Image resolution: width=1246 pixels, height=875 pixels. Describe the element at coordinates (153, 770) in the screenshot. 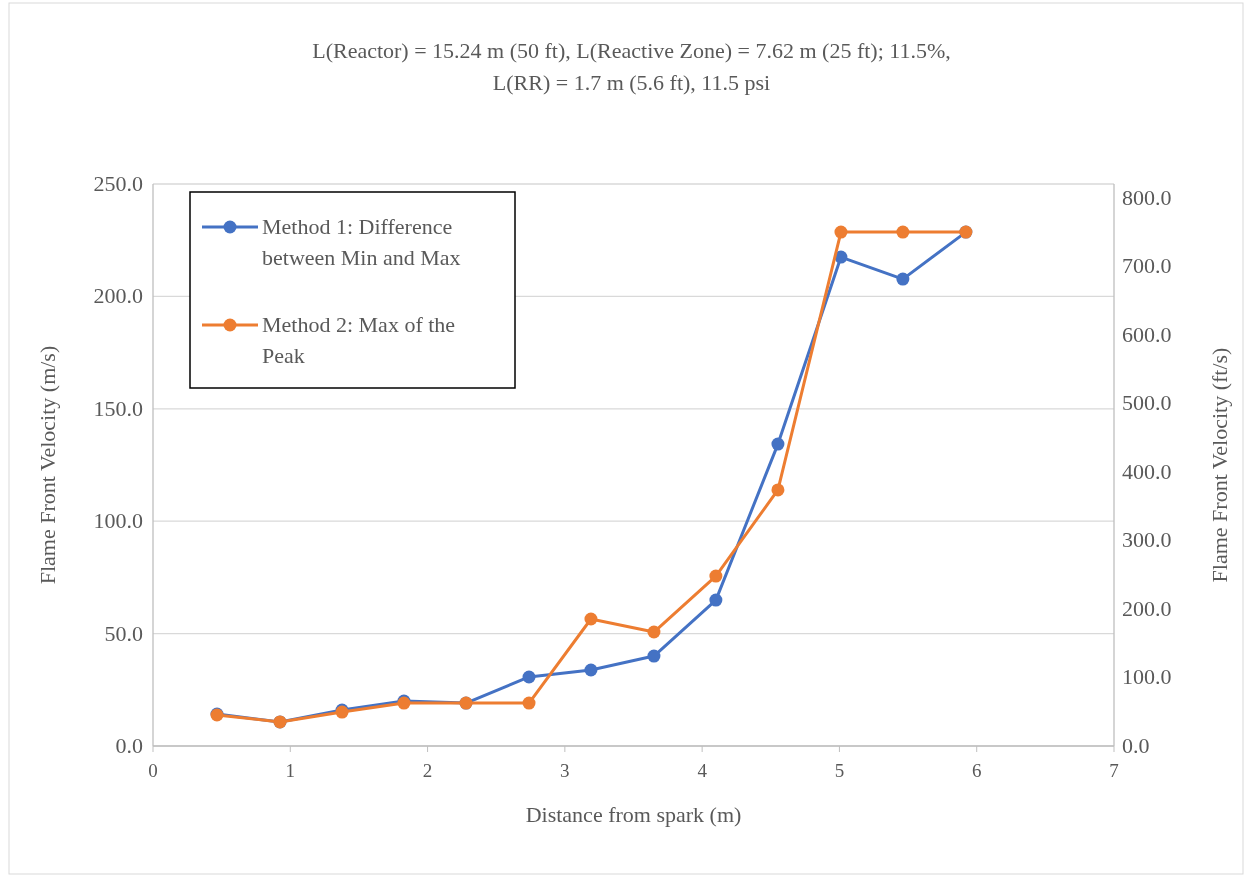

I see `x-tick-label: 0` at that location.